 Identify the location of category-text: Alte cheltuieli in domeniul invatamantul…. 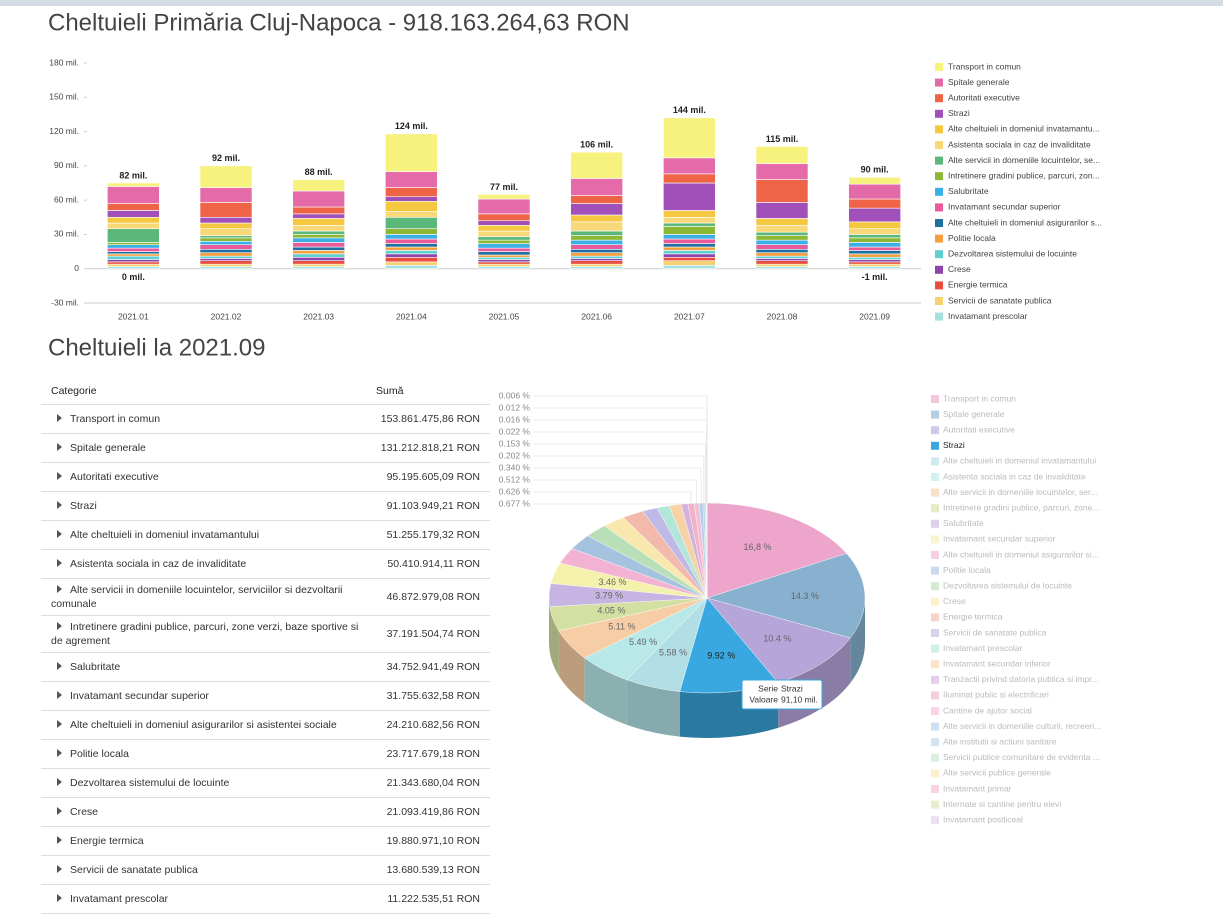
(165, 535).